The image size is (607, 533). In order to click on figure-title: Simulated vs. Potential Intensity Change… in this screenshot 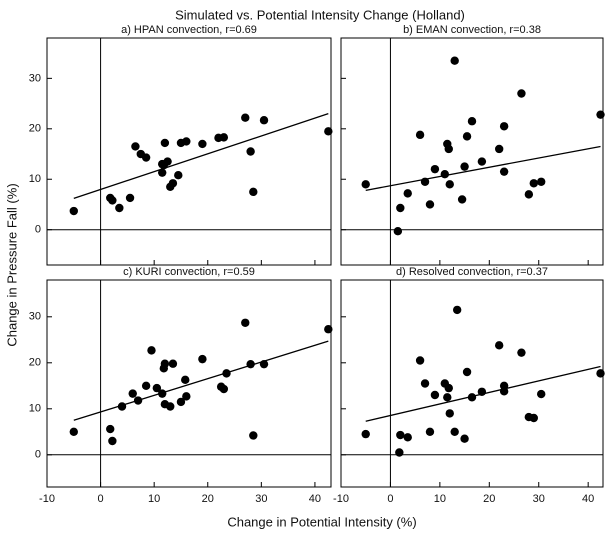, I will do `click(320, 14)`.